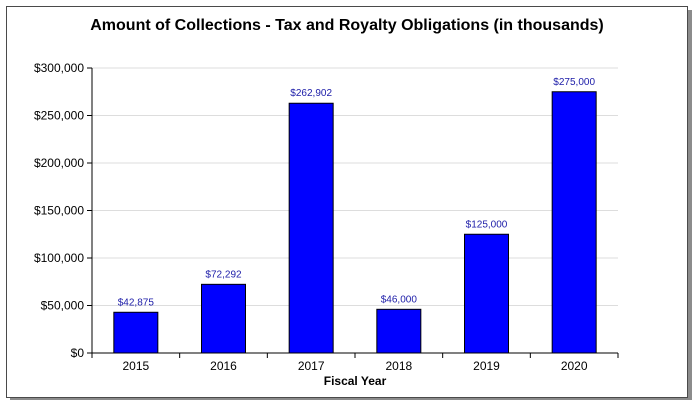 The height and width of the screenshot is (400, 698). Describe the element at coordinates (59, 163) in the screenshot. I see `y-tick-label: $200,000` at that location.